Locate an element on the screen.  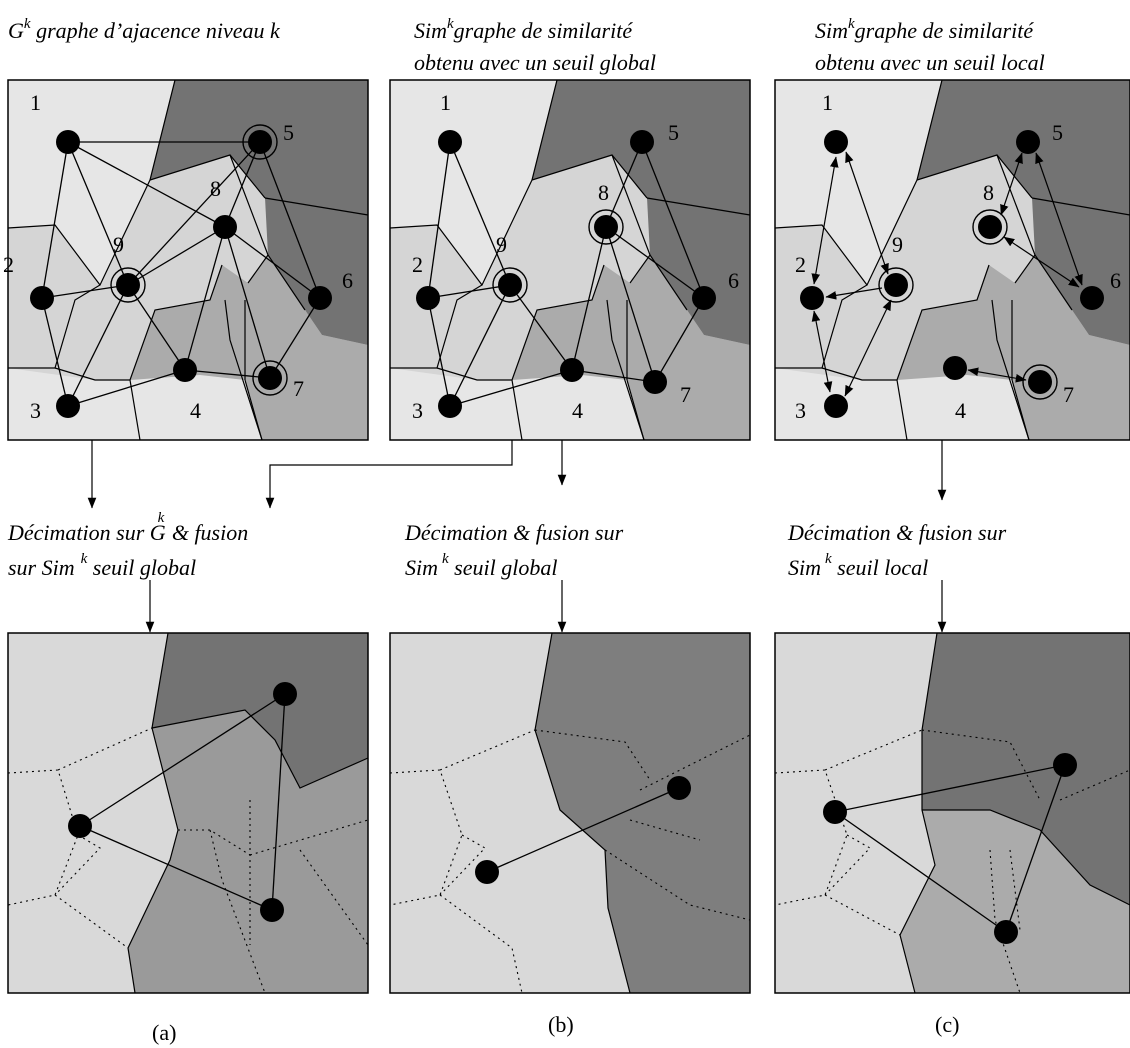
panel-a-bottom is located at coordinates (188, 813).